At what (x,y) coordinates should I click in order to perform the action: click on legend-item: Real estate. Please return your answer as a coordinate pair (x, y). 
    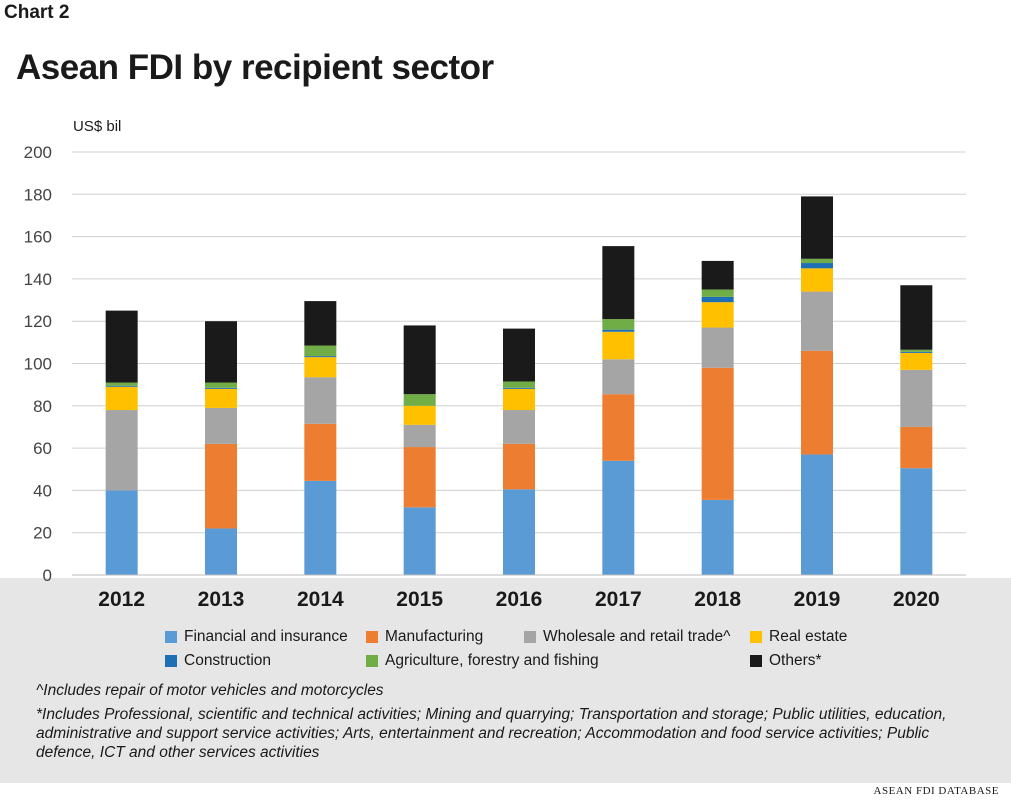
    Looking at the image, I should click on (798, 637).